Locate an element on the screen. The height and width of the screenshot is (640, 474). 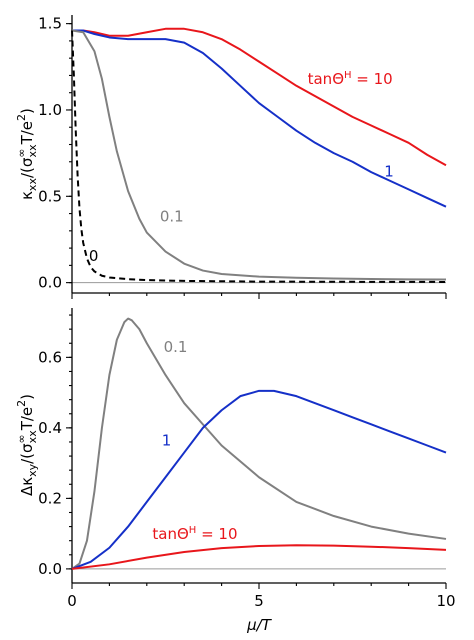
x-tick-label: 10 is located at coordinates (445, 601).